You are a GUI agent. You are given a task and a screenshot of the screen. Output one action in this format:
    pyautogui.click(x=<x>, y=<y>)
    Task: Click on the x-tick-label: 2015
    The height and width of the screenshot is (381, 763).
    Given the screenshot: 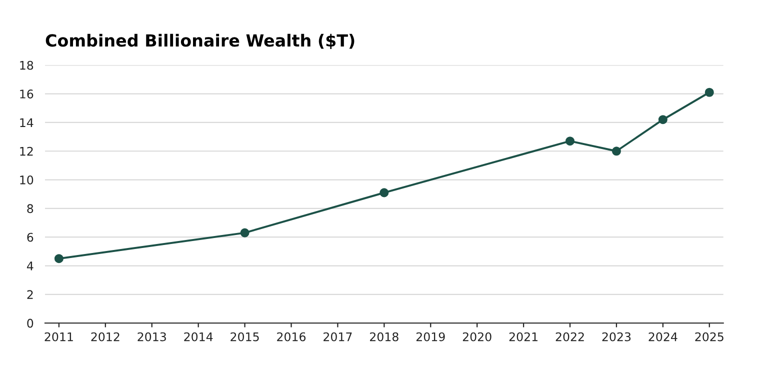 What is the action you would take?
    pyautogui.click(x=244, y=337)
    